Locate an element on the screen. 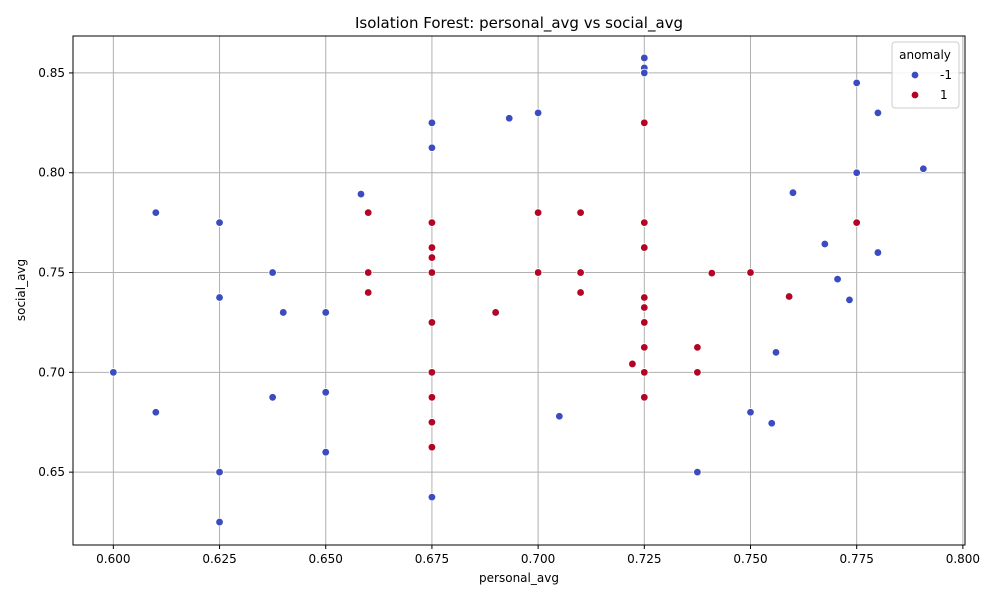 This screenshot has height=600, width=1000. legend-label: 1 is located at coordinates (944, 95).